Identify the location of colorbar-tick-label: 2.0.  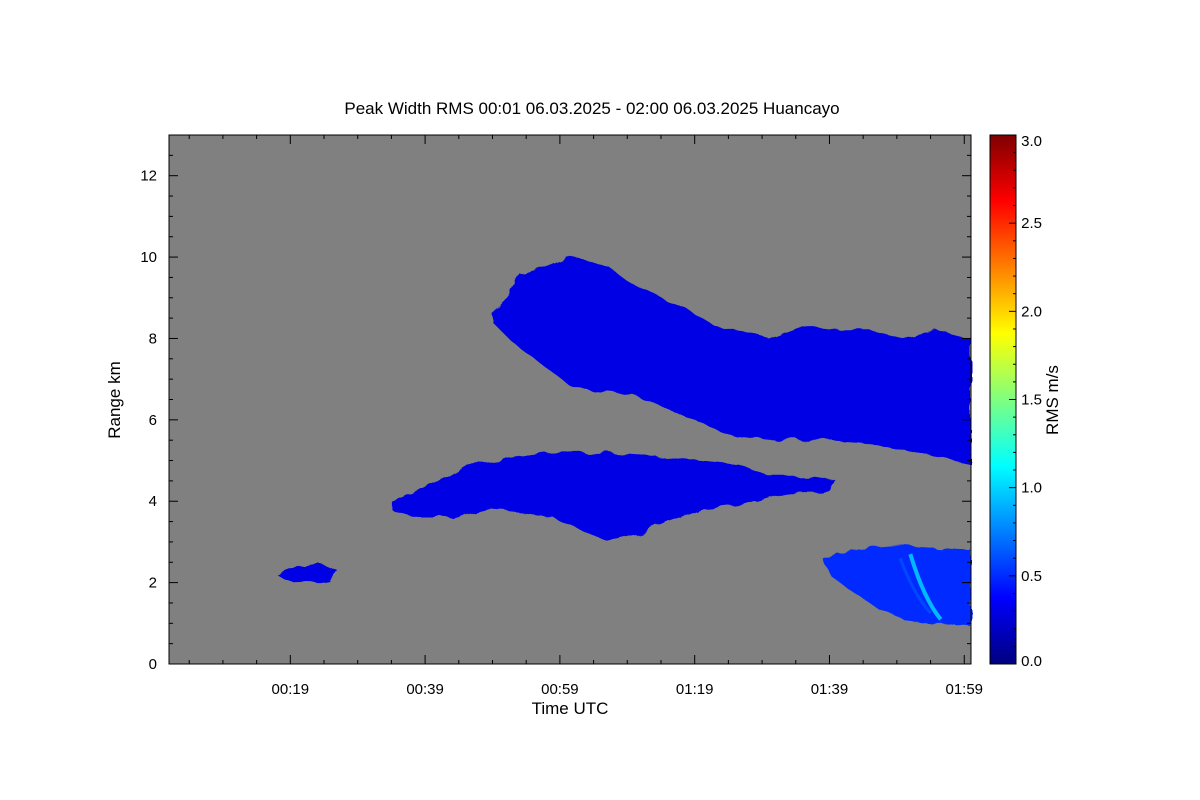
(1031, 311).